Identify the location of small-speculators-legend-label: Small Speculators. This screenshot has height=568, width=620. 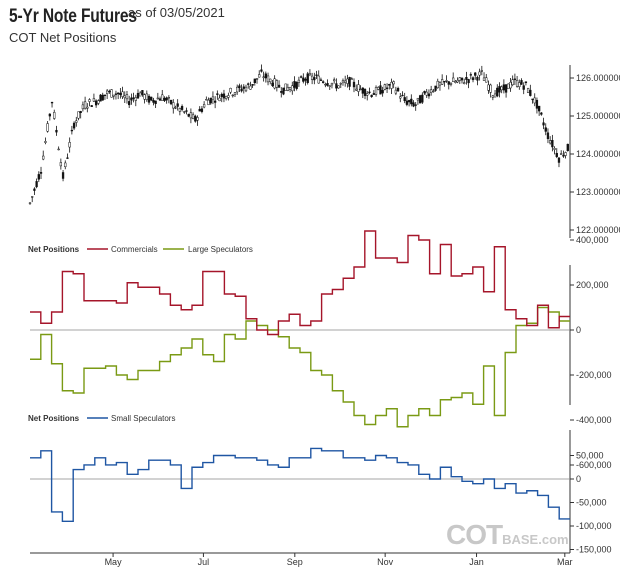
(143, 418).